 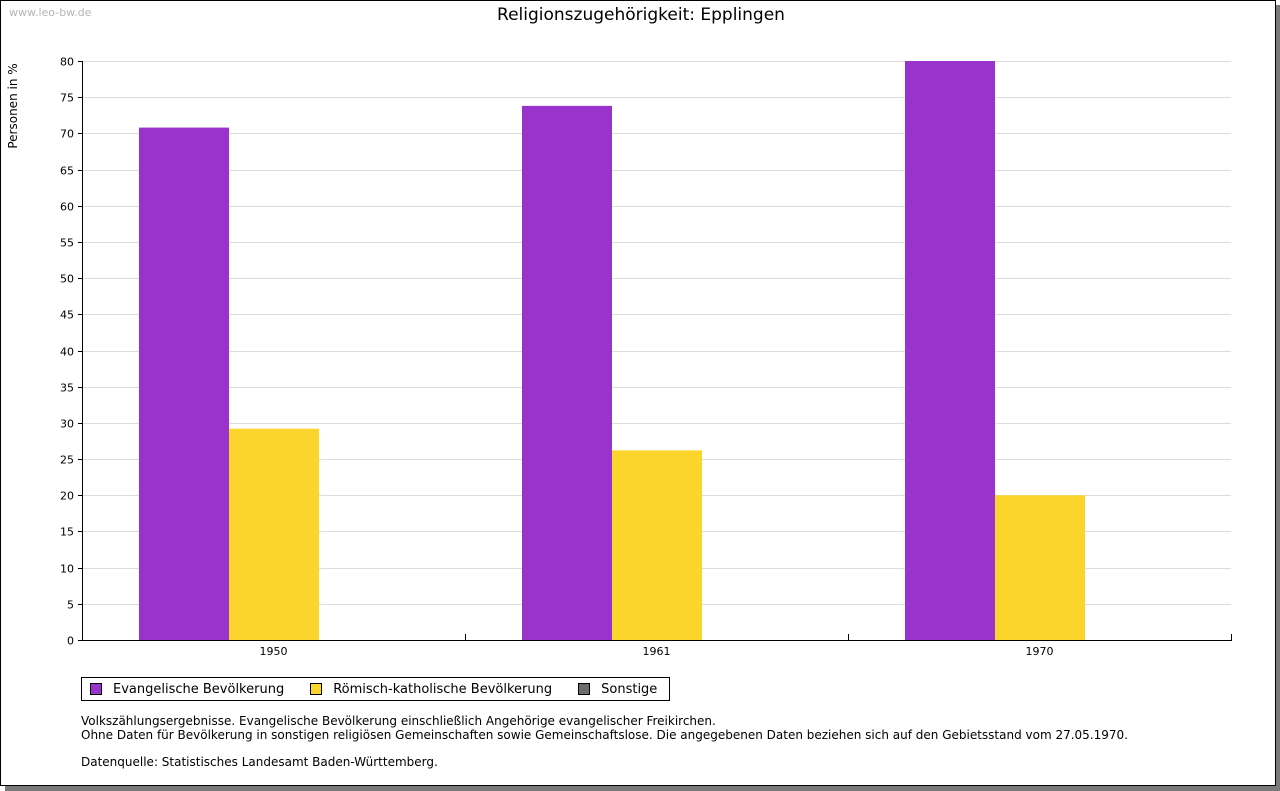 What do you see at coordinates (67, 207) in the screenshot?
I see `y-tick-label: 60` at bounding box center [67, 207].